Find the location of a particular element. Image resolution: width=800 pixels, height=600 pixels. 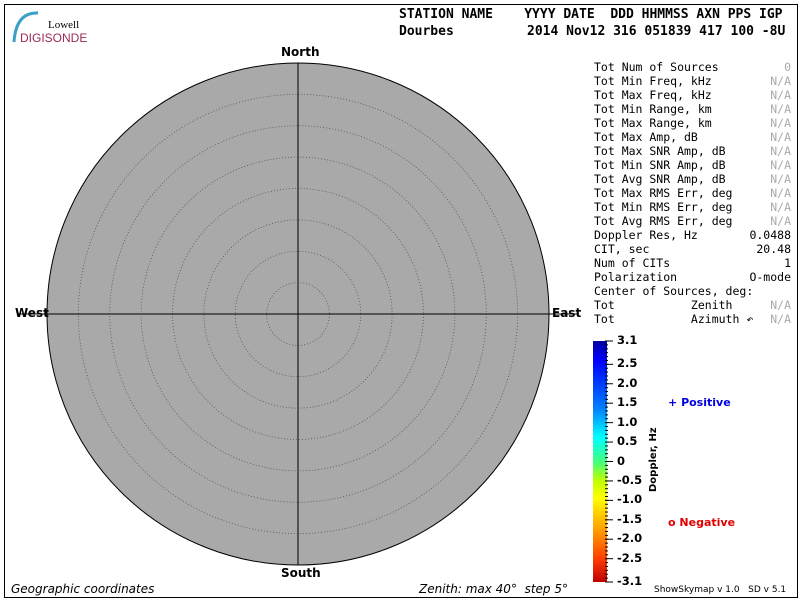

colorbar-tick-label: 0 is located at coordinates (621, 460).